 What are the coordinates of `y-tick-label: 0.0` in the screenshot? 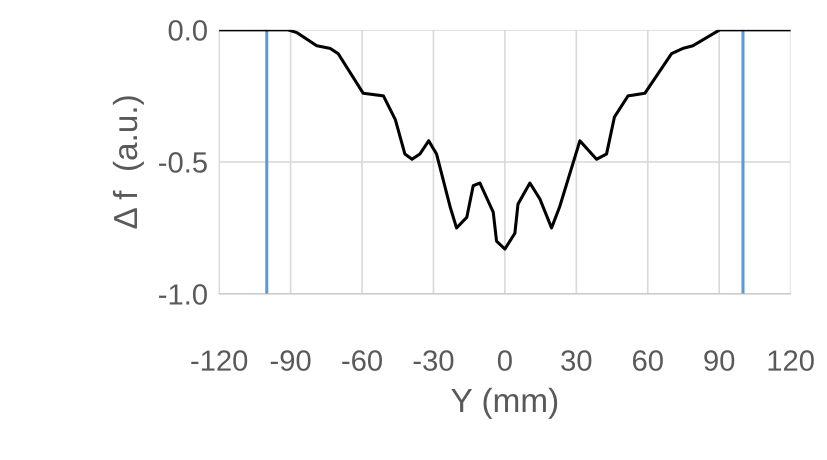 It's located at (187, 30).